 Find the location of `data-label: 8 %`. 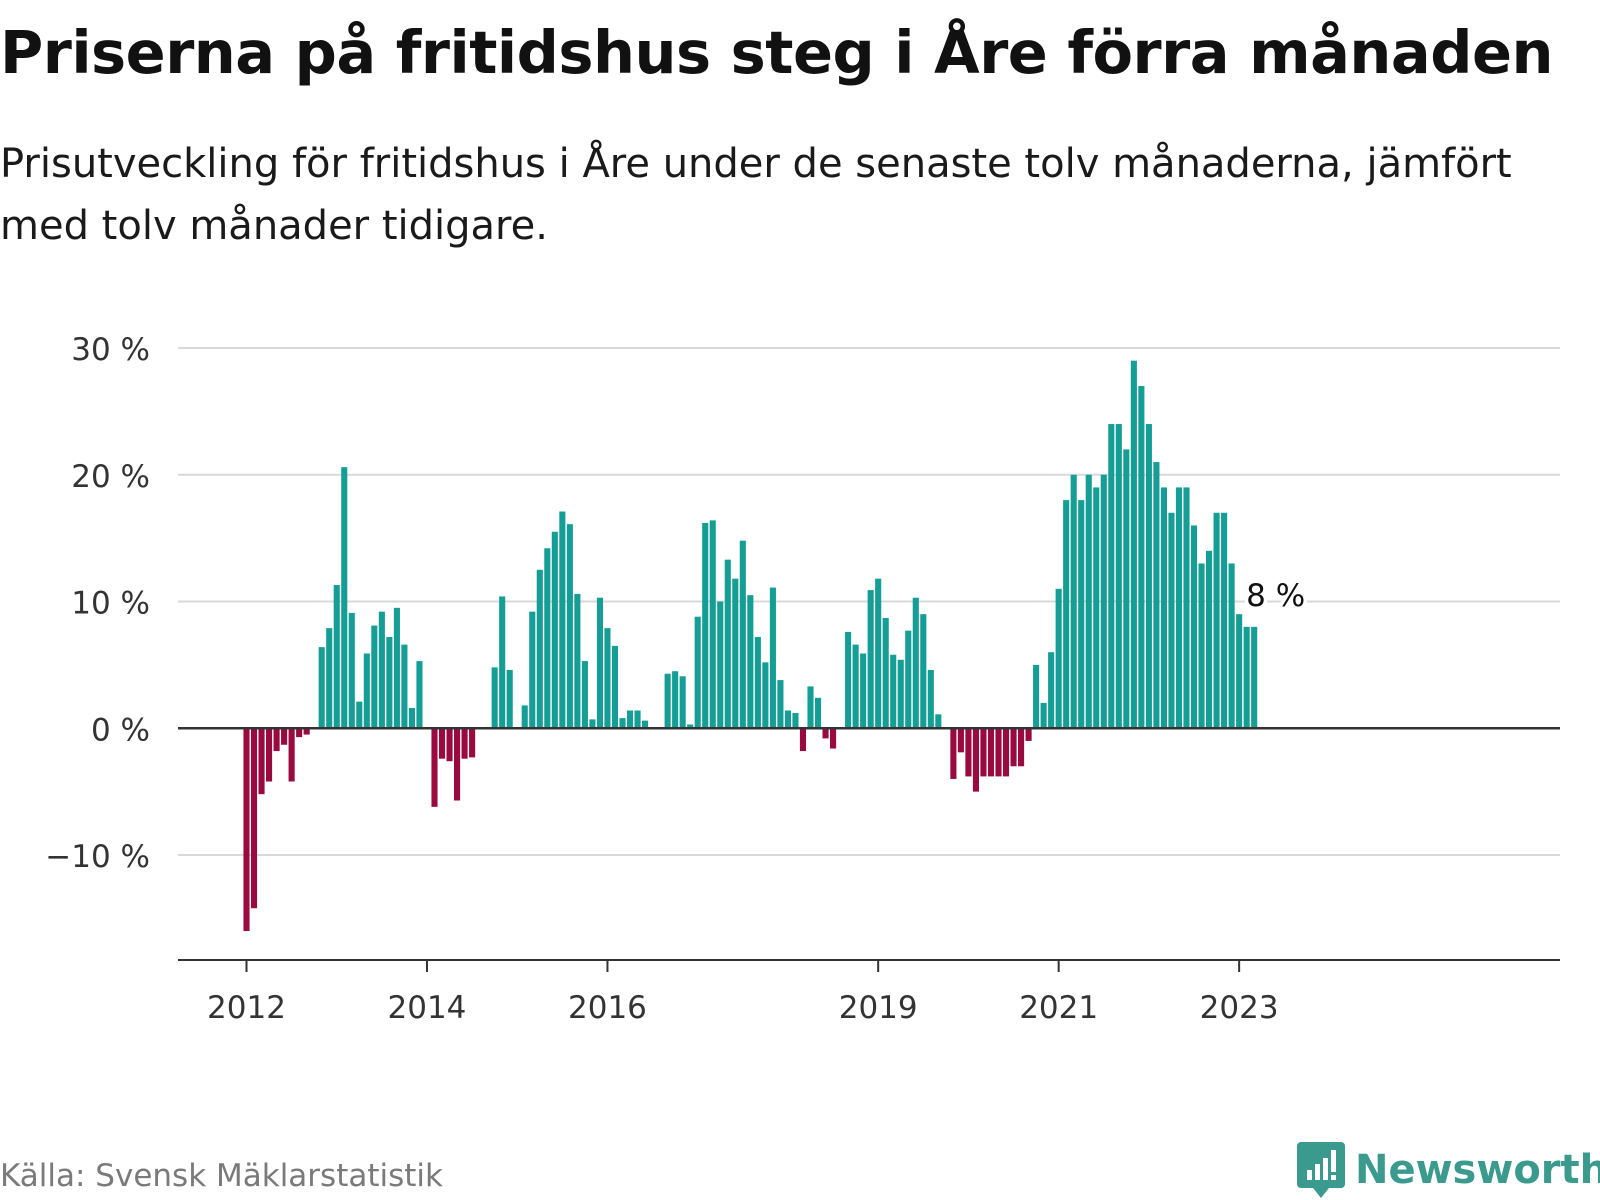

data-label: 8 % is located at coordinates (1275, 596).